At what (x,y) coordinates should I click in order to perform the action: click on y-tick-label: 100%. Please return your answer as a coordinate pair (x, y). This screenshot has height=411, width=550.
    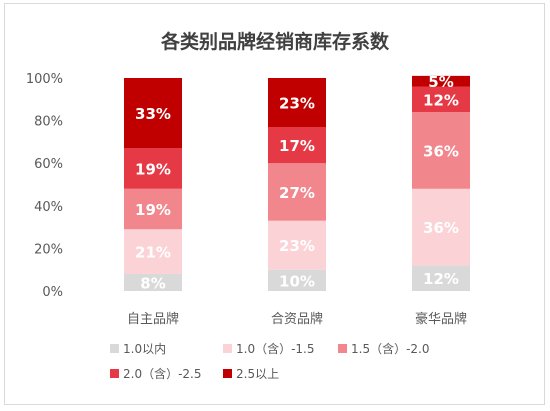
    Looking at the image, I should click on (44, 79).